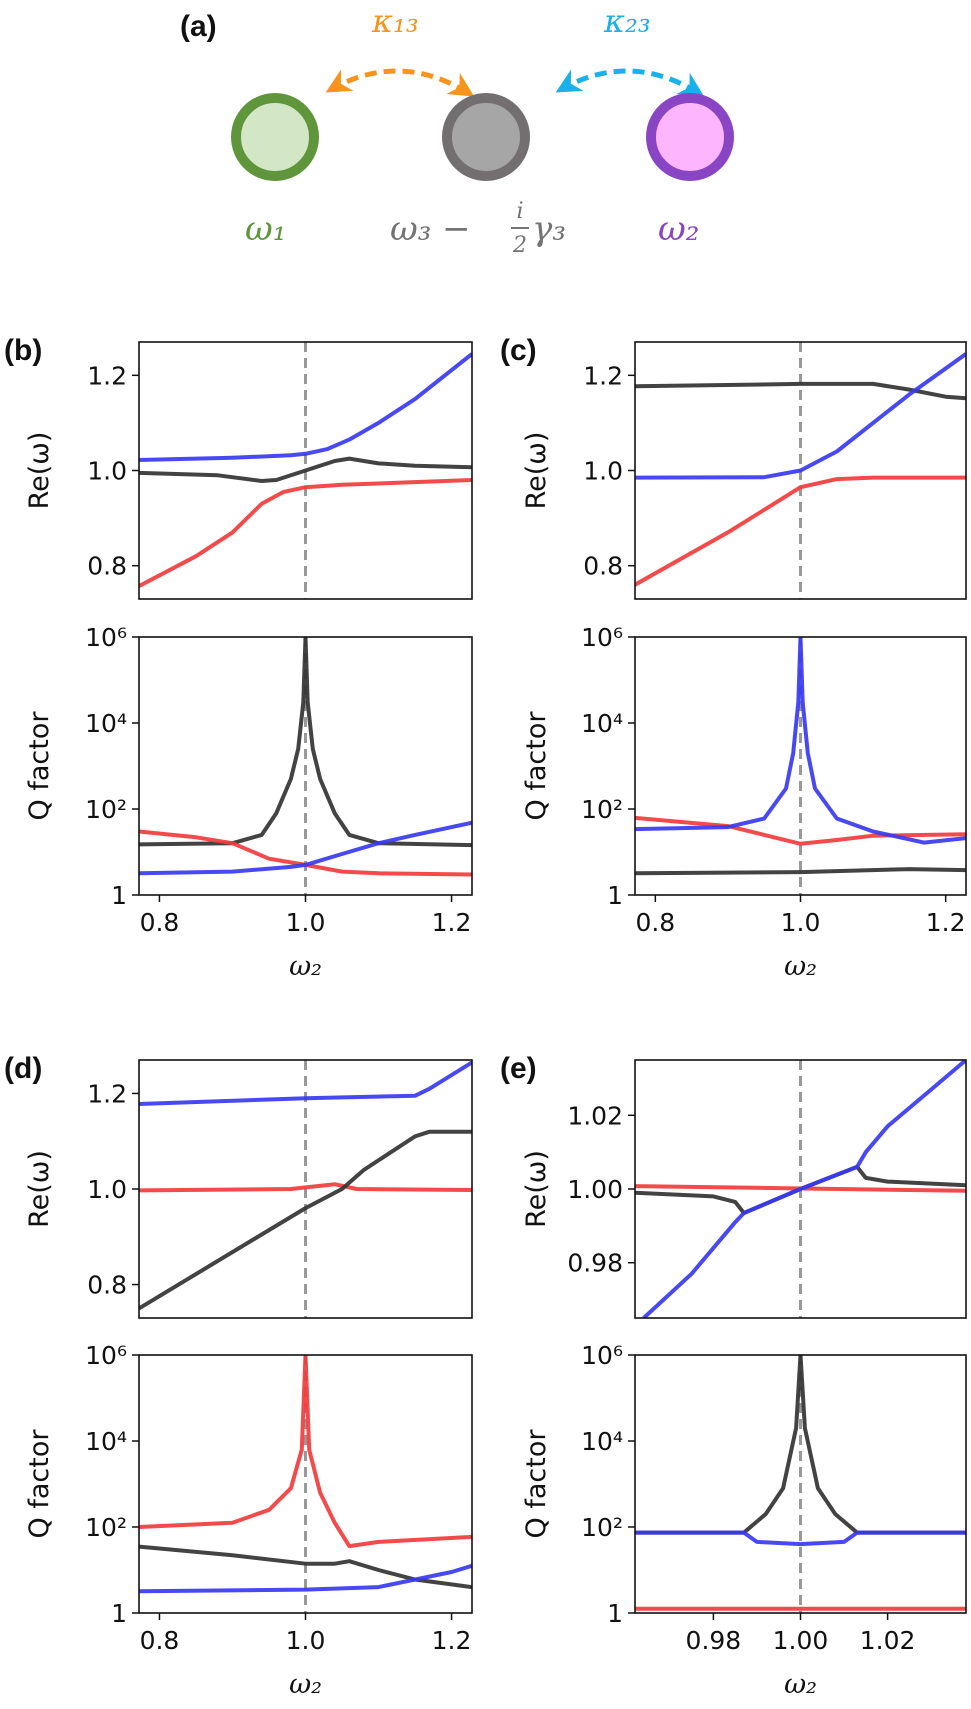 This screenshot has height=1709, width=971. I want to click on panel-label: (b), so click(23, 350).